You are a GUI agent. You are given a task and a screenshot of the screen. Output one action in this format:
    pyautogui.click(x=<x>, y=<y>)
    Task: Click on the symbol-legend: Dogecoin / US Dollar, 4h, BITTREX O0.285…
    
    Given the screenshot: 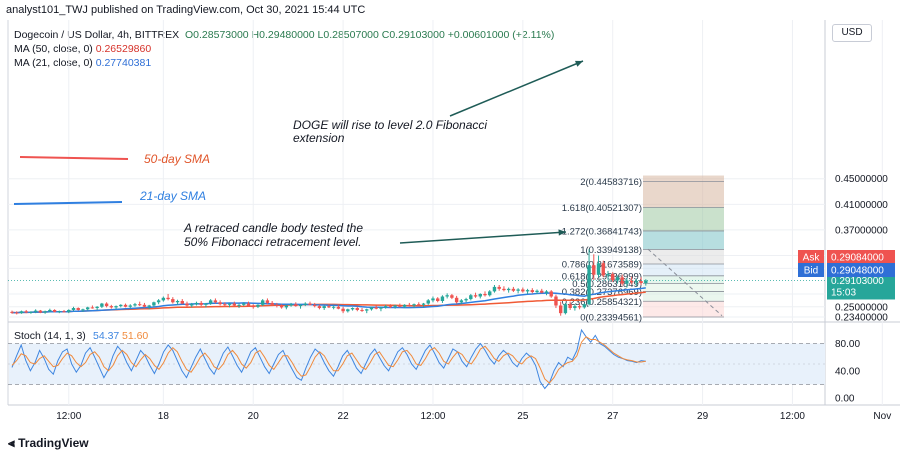 What is the action you would take?
    pyautogui.click(x=284, y=35)
    